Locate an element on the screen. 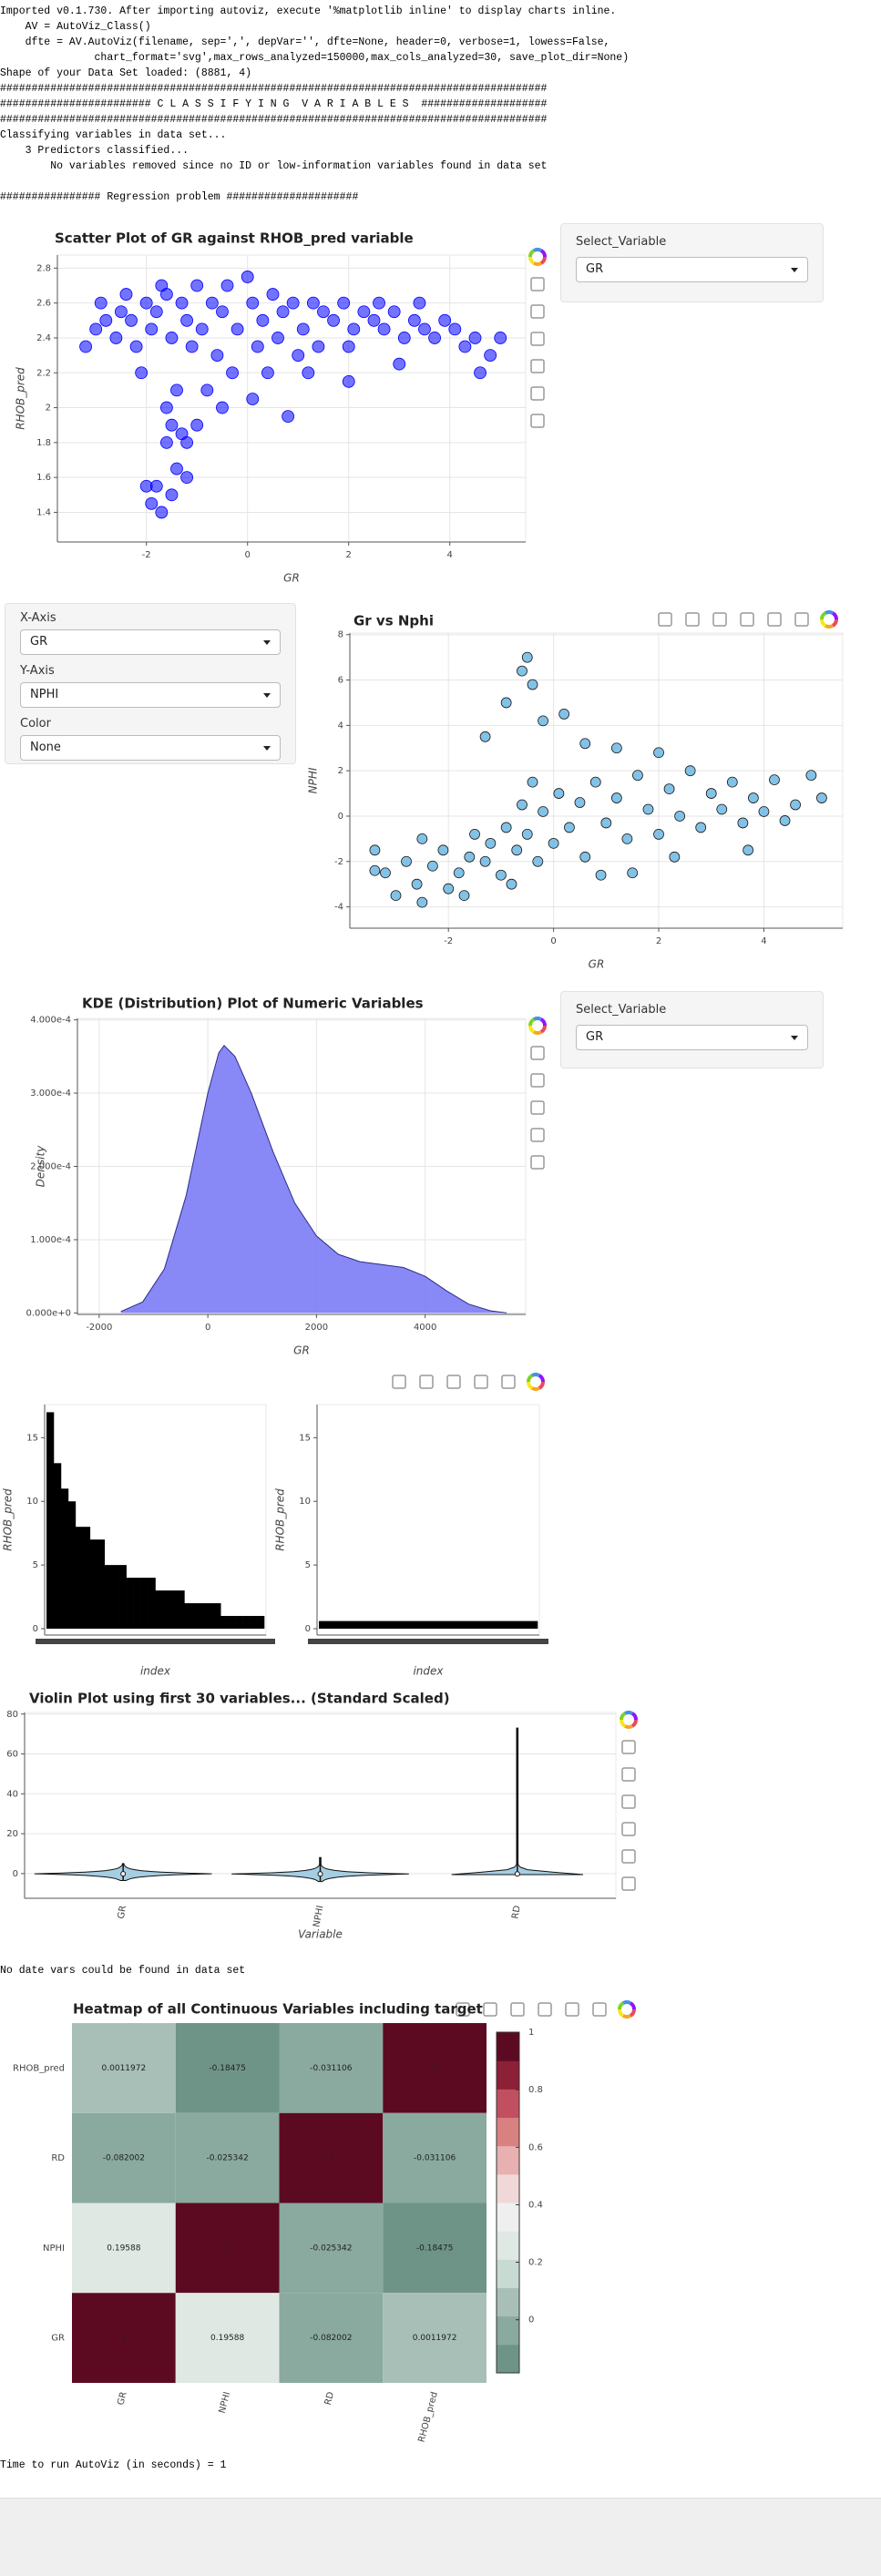 This screenshot has width=881, height=2576. select-widget: Select_Variable GR is located at coordinates (692, 1029).